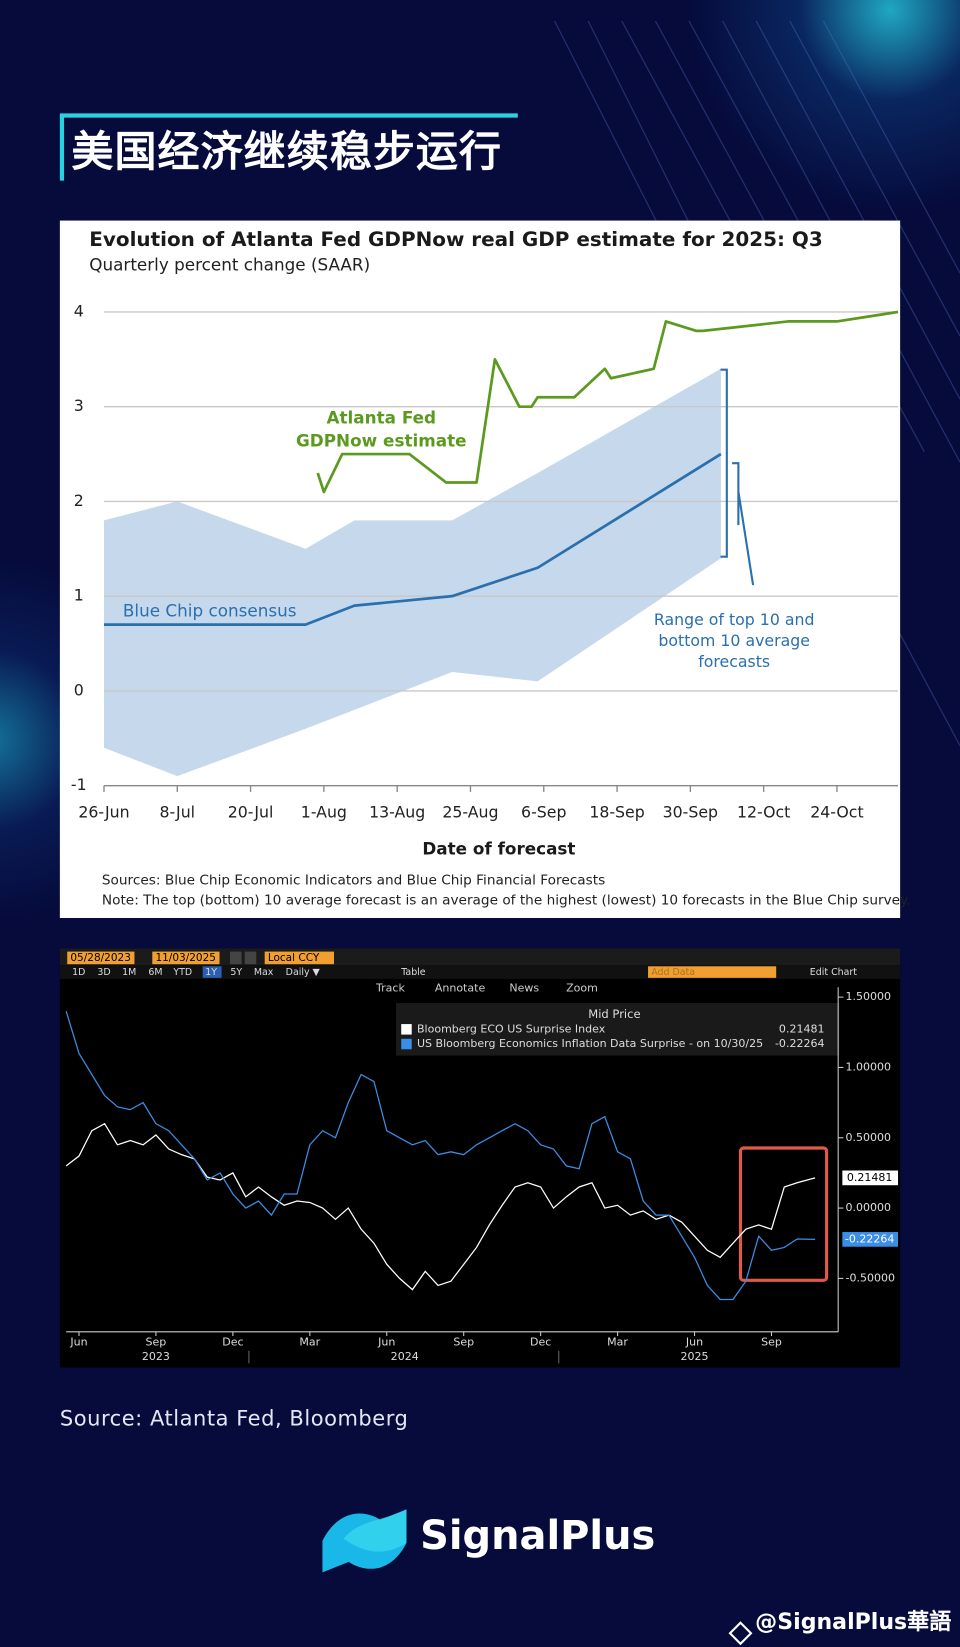 The height and width of the screenshot is (1647, 960). I want to click on toolbar-text: Zoom, so click(582, 987).